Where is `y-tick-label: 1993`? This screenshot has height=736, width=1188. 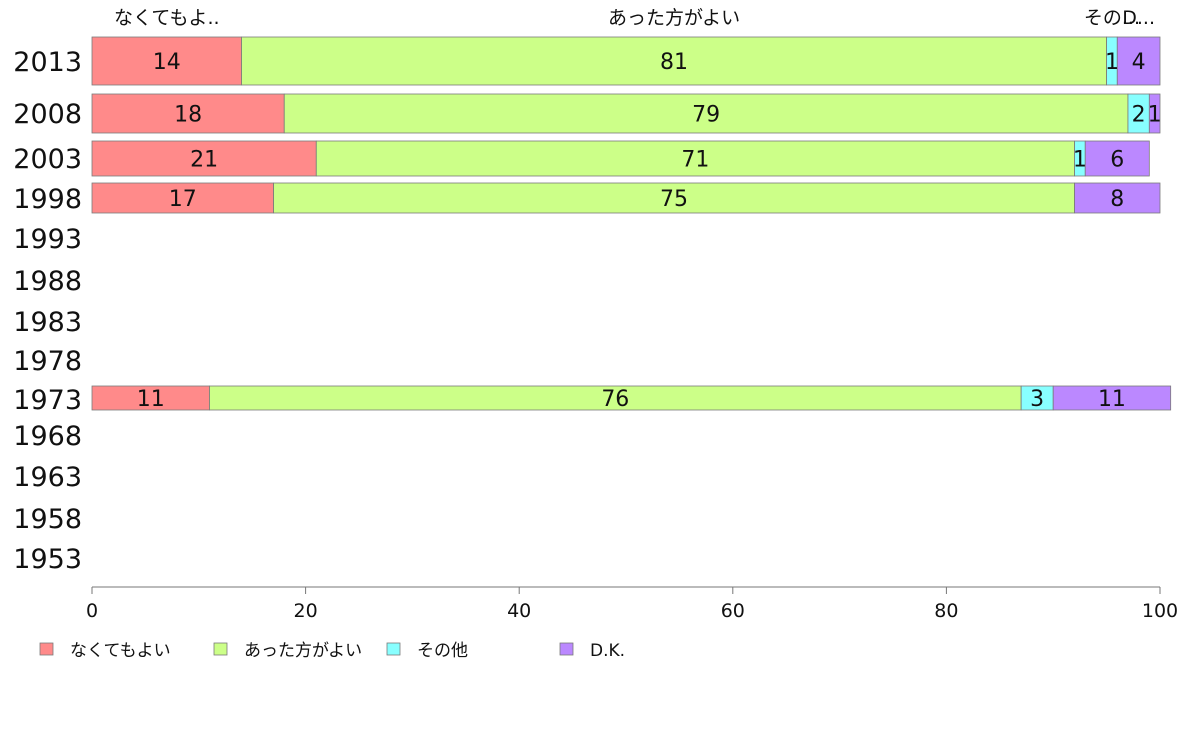
y-tick-label: 1993 is located at coordinates (47, 239).